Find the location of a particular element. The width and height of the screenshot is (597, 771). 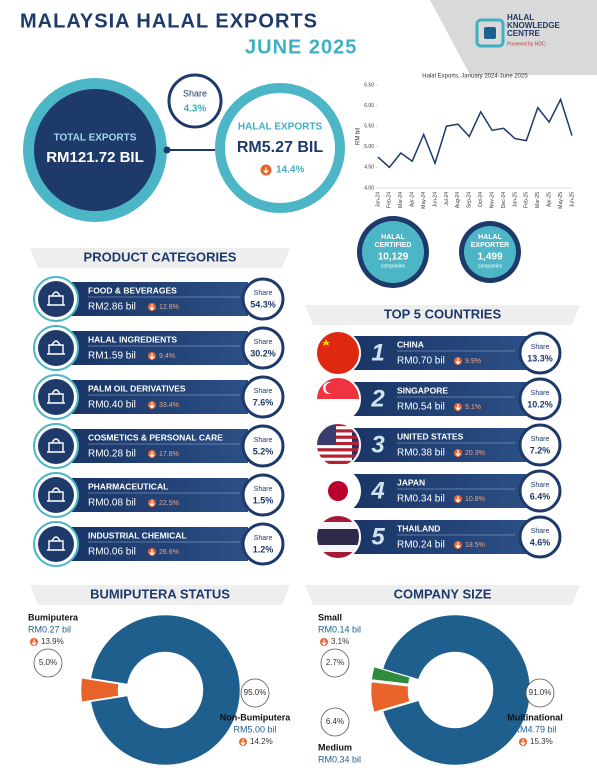

section-title: PRODUCT CATEGORIES is located at coordinates (160, 256).